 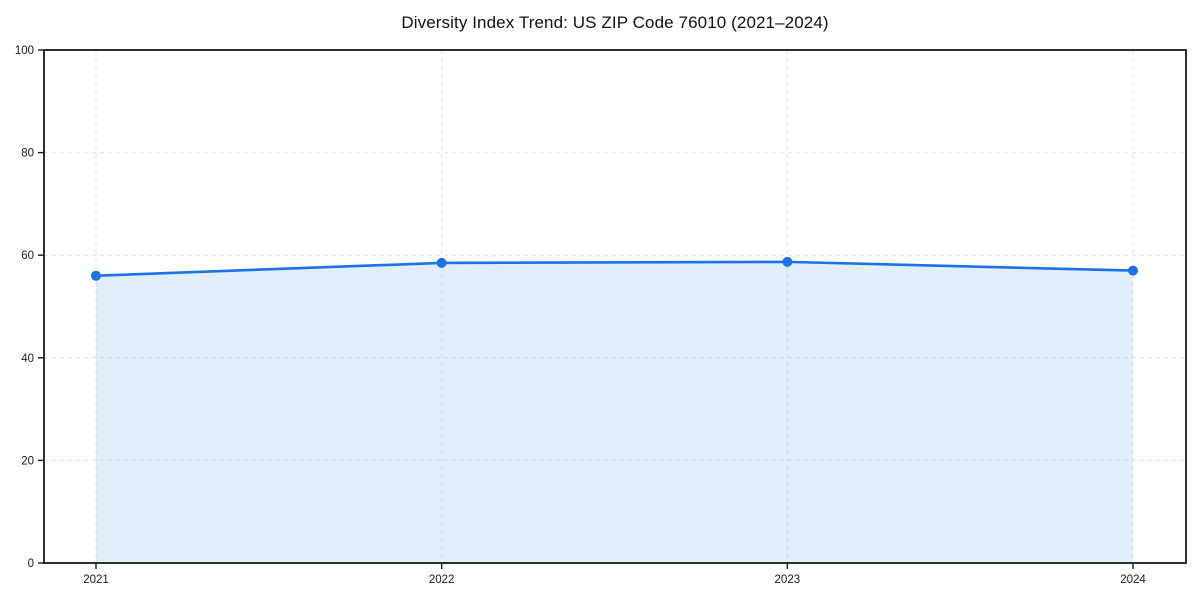 I want to click on data-point-2022, so click(x=441, y=262).